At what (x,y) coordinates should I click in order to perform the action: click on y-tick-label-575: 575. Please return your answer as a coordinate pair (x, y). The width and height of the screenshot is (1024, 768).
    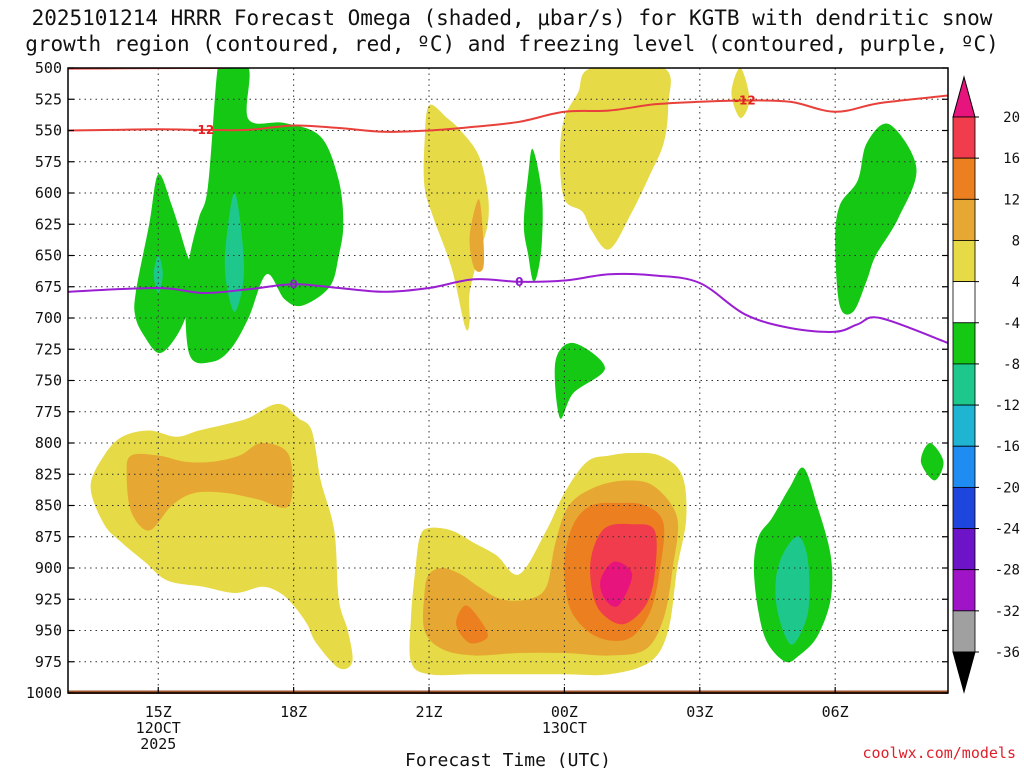
    Looking at the image, I should click on (48, 162).